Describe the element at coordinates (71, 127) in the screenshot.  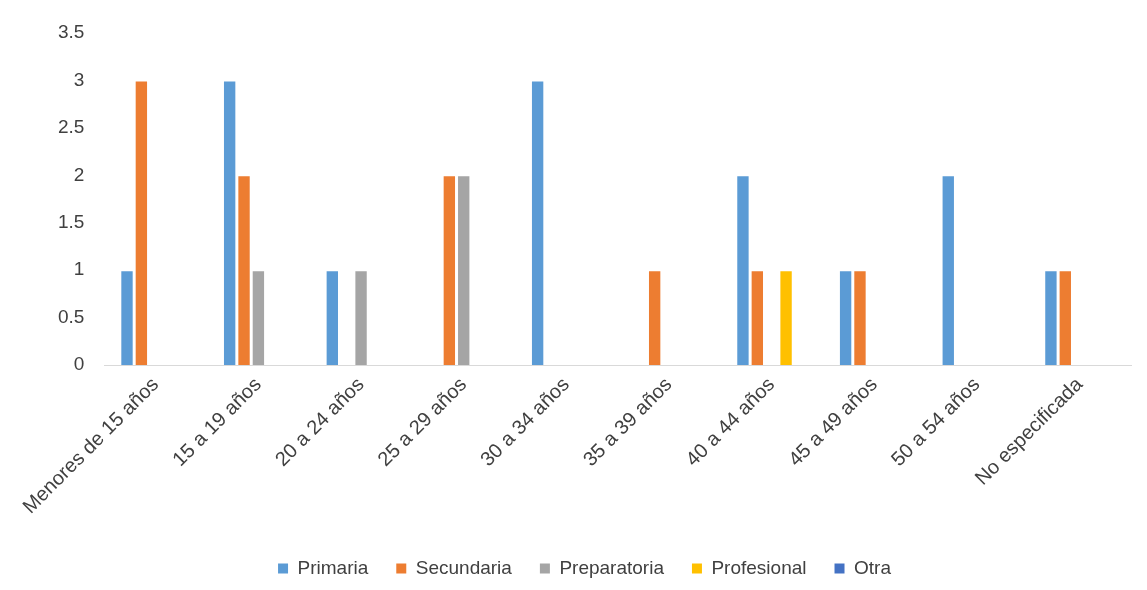
I see `y-tick-label: 2.5` at that location.